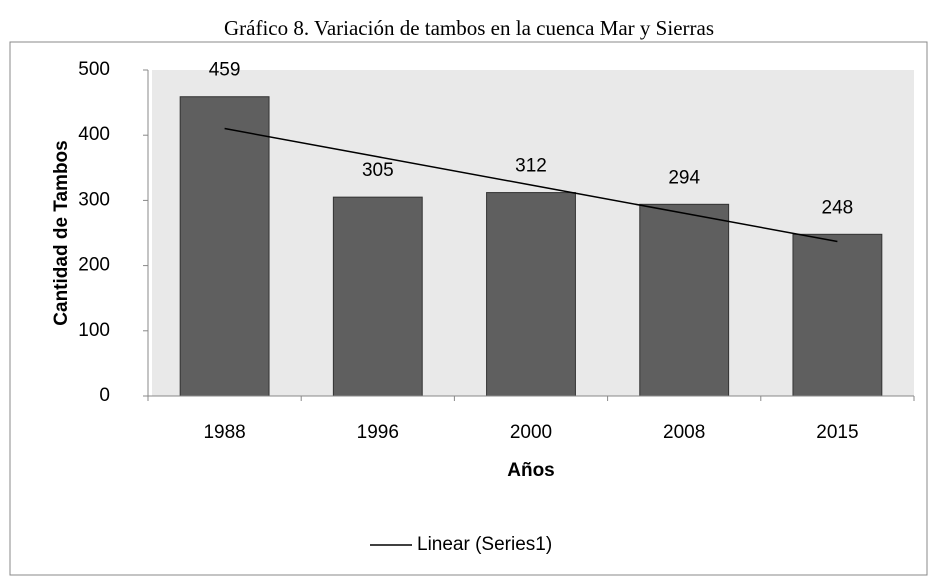  I want to click on data-label: 248, so click(838, 207).